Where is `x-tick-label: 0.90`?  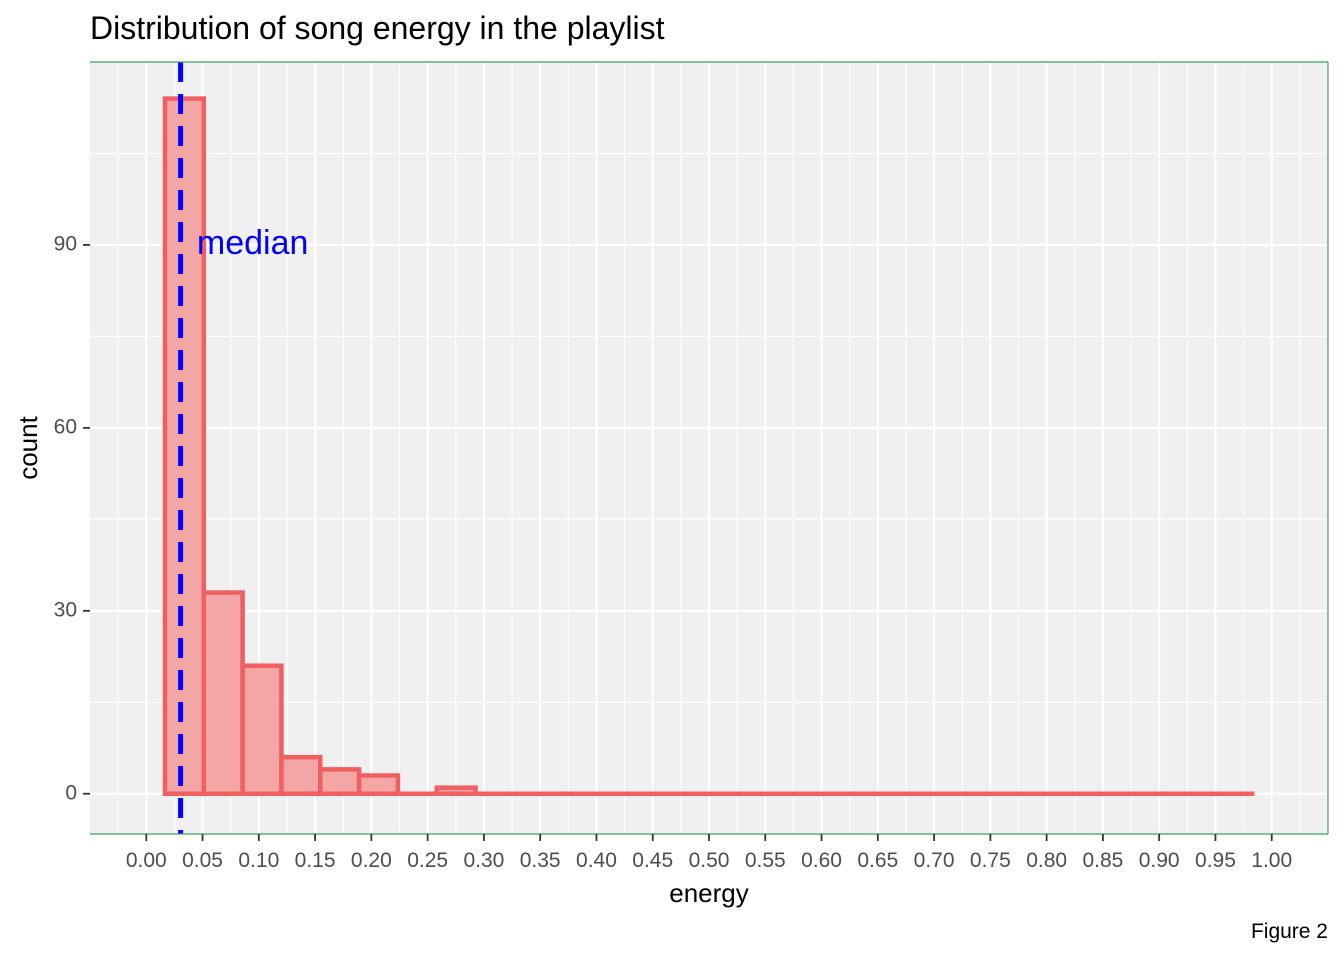 x-tick-label: 0.90 is located at coordinates (1159, 860).